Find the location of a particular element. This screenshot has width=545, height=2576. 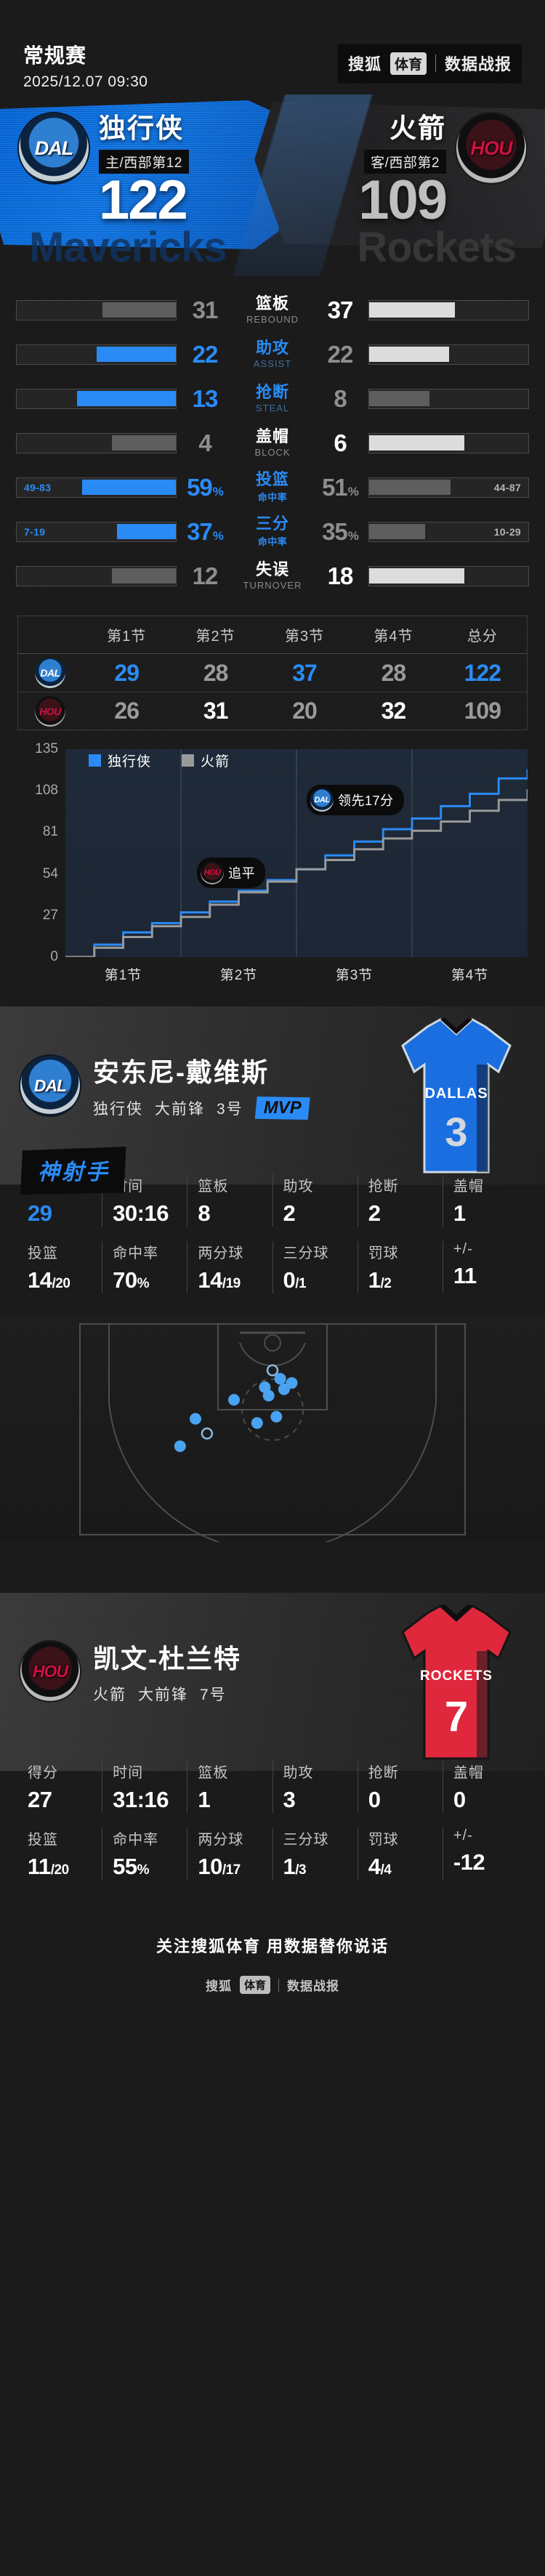

home-stat-value: 37% is located at coordinates (205, 531).